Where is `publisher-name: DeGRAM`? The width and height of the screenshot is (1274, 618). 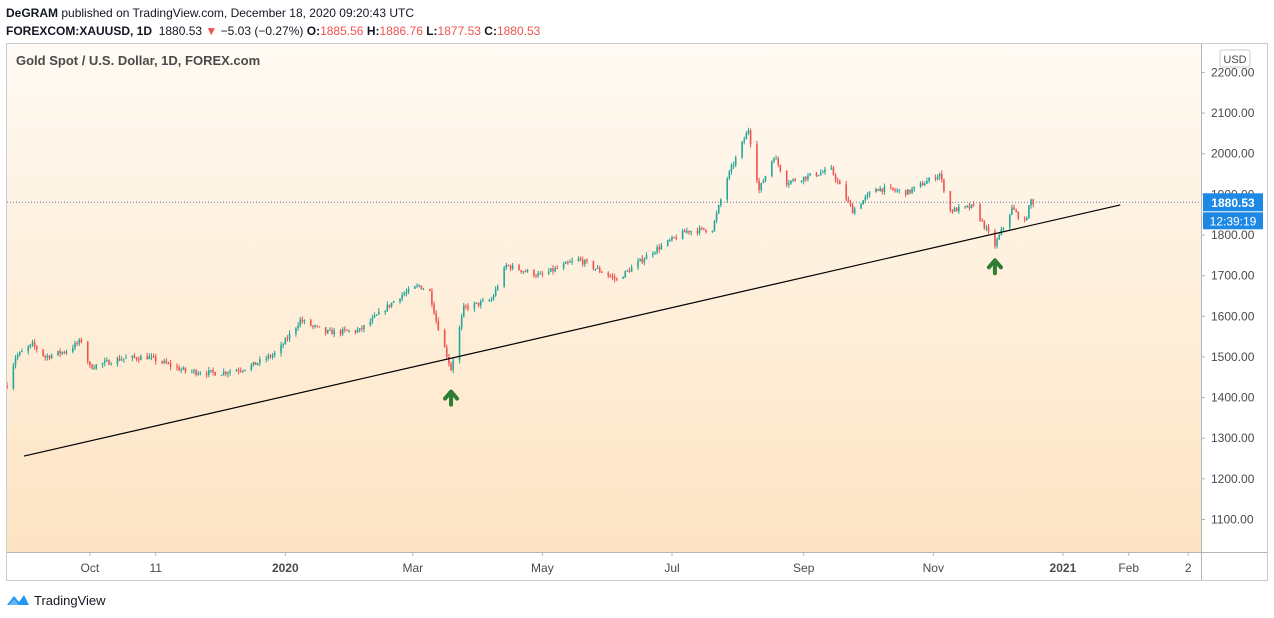 publisher-name: DeGRAM is located at coordinates (32, 13).